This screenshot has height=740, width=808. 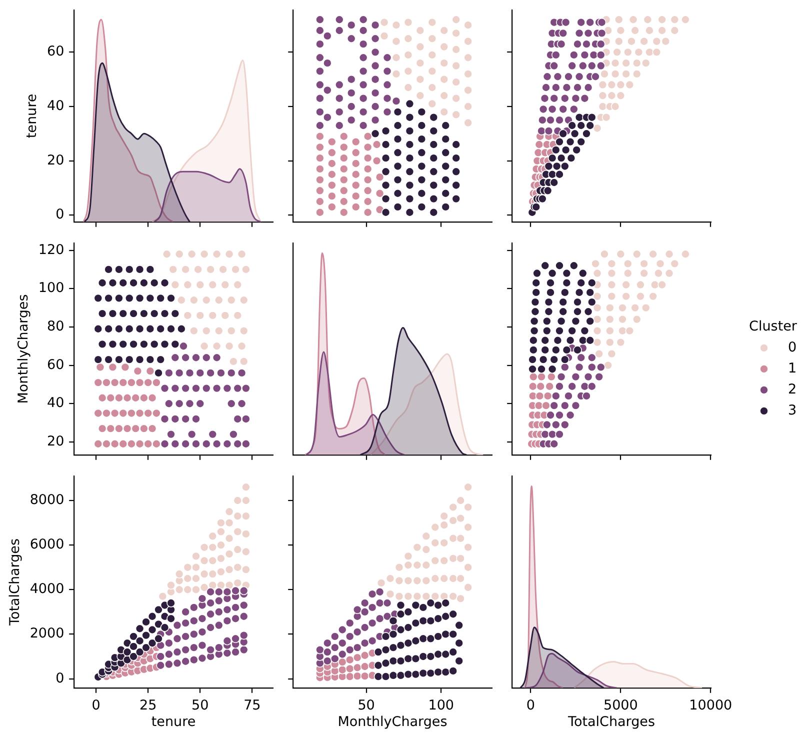 I want to click on y-tick-label: 60, so click(x=55, y=364).